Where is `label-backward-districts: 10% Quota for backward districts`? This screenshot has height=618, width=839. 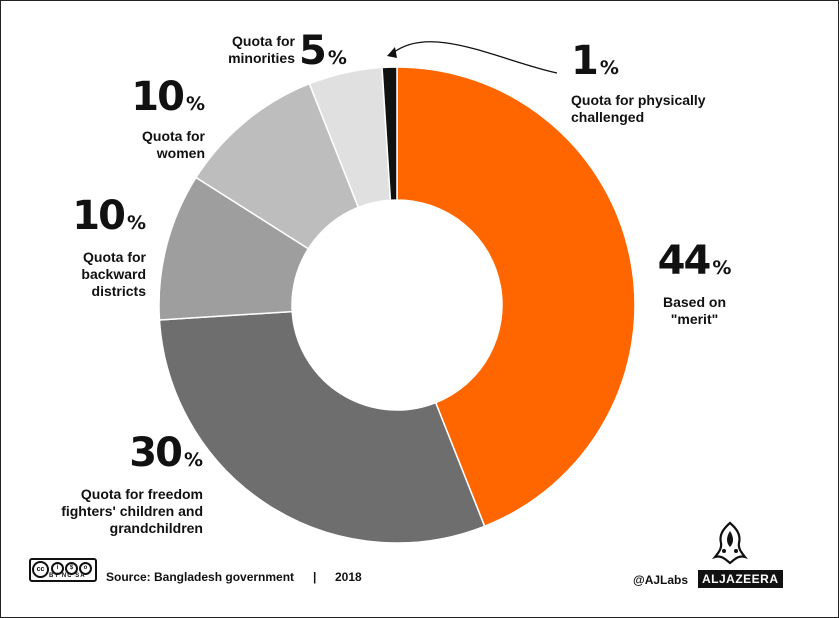 label-backward-districts: 10% Quota for backward districts is located at coordinates (93, 248).